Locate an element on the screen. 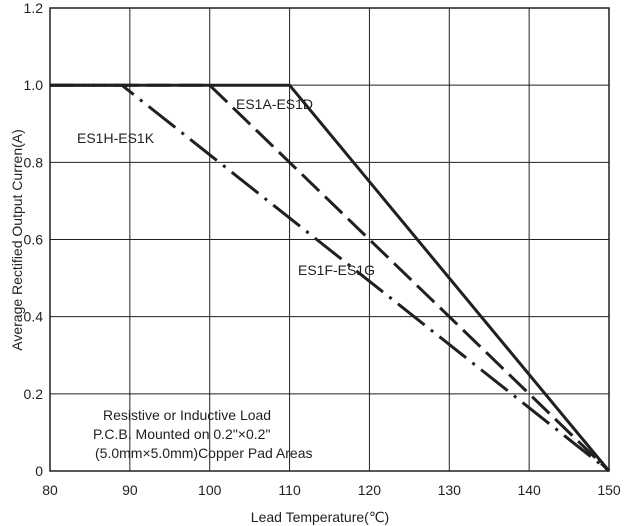 The height and width of the screenshot is (526, 628). y-tick-label: 0 is located at coordinates (39, 471).